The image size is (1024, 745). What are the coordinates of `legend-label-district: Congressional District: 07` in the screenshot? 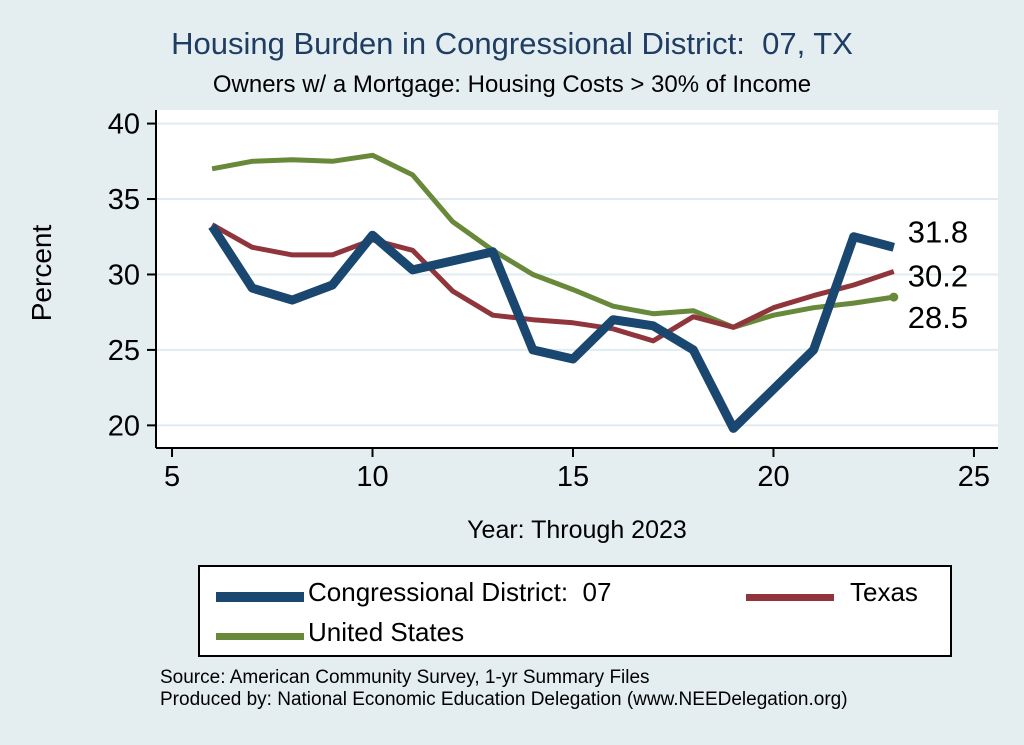 It's located at (460, 592).